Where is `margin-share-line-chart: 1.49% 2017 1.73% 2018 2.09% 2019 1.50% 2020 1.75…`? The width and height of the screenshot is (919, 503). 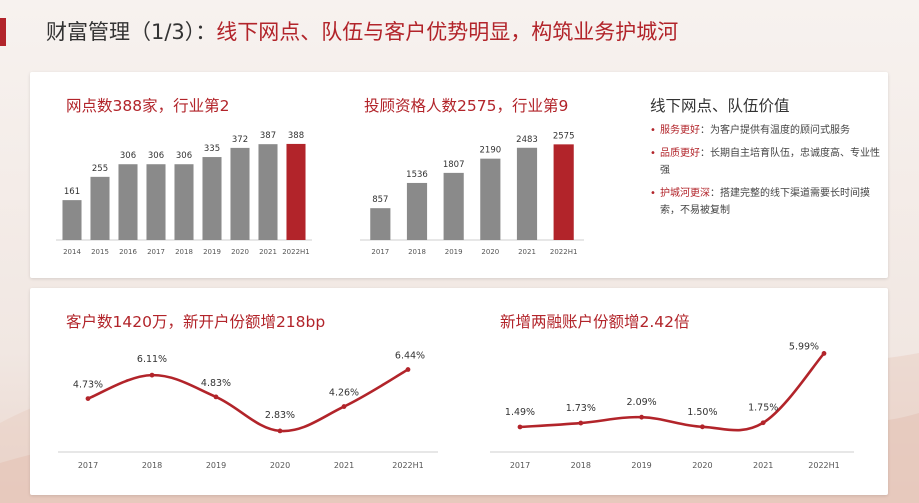
margin-share-line-chart: 1.49% 2017 1.73% 2018 2.09% 2019 1.50% 2020 1.75… is located at coordinates (672, 405).